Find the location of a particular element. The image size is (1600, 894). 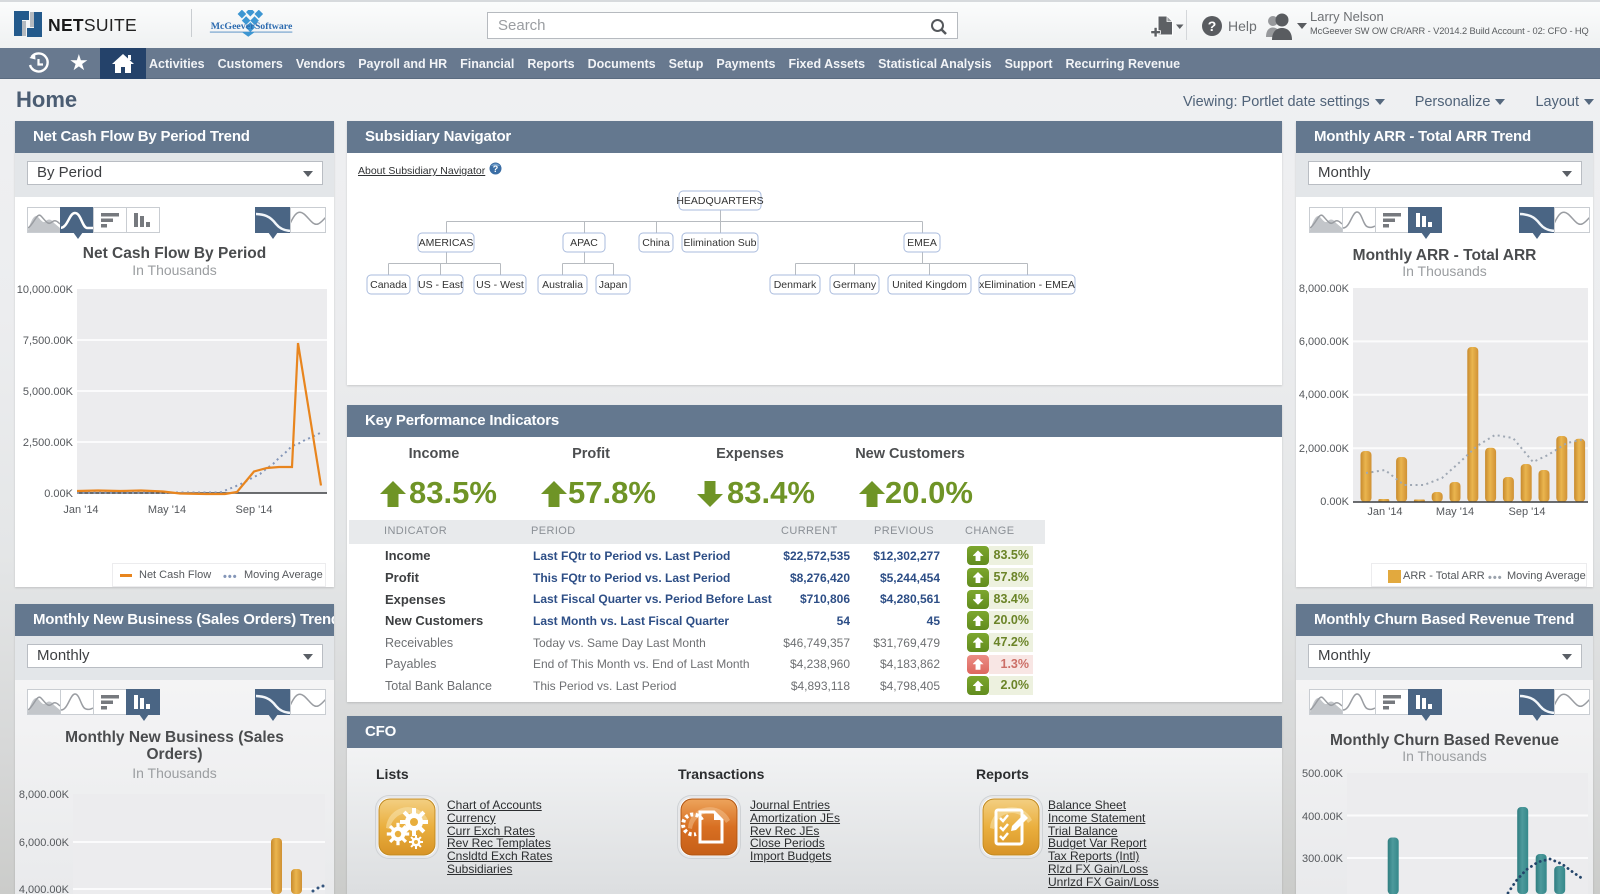

svg-text: Australia is located at coordinates (562, 285).